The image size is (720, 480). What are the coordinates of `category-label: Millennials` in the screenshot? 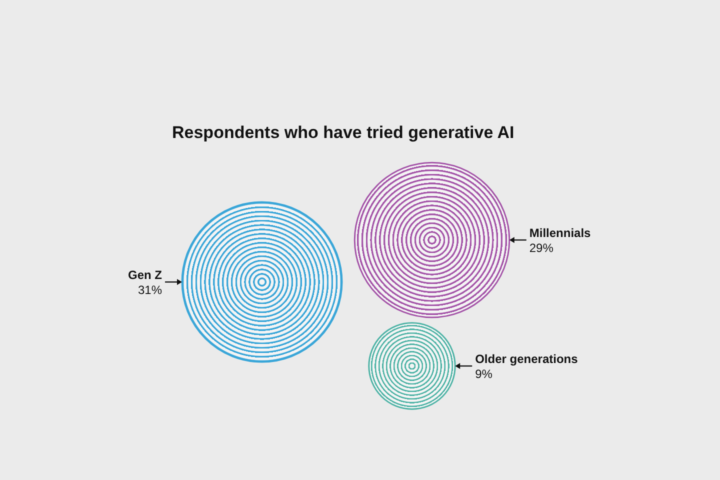 It's located at (560, 233).